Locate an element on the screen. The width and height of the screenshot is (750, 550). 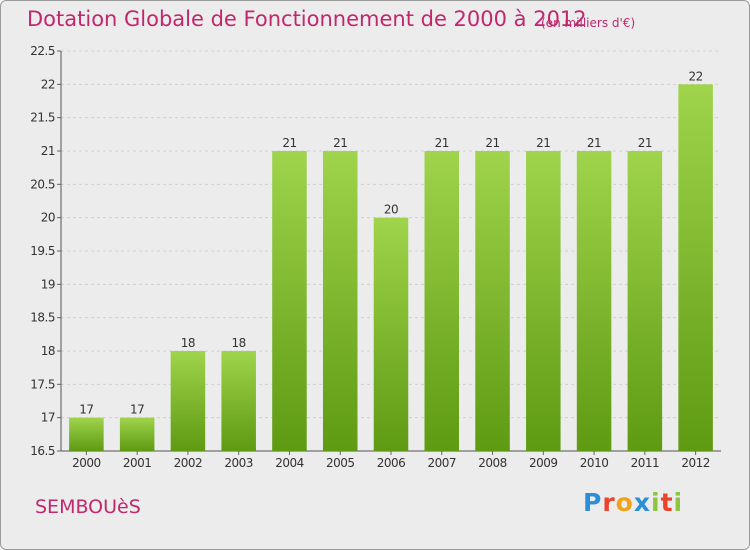
y-tick-label: 20.5 is located at coordinates (42, 184).